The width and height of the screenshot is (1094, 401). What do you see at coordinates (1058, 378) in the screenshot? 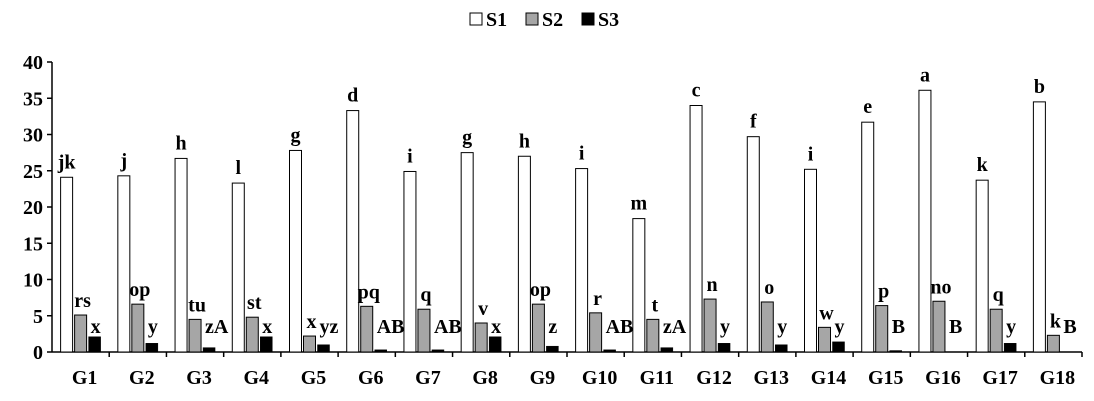
I see `x-tick-label: G18` at bounding box center [1058, 378].